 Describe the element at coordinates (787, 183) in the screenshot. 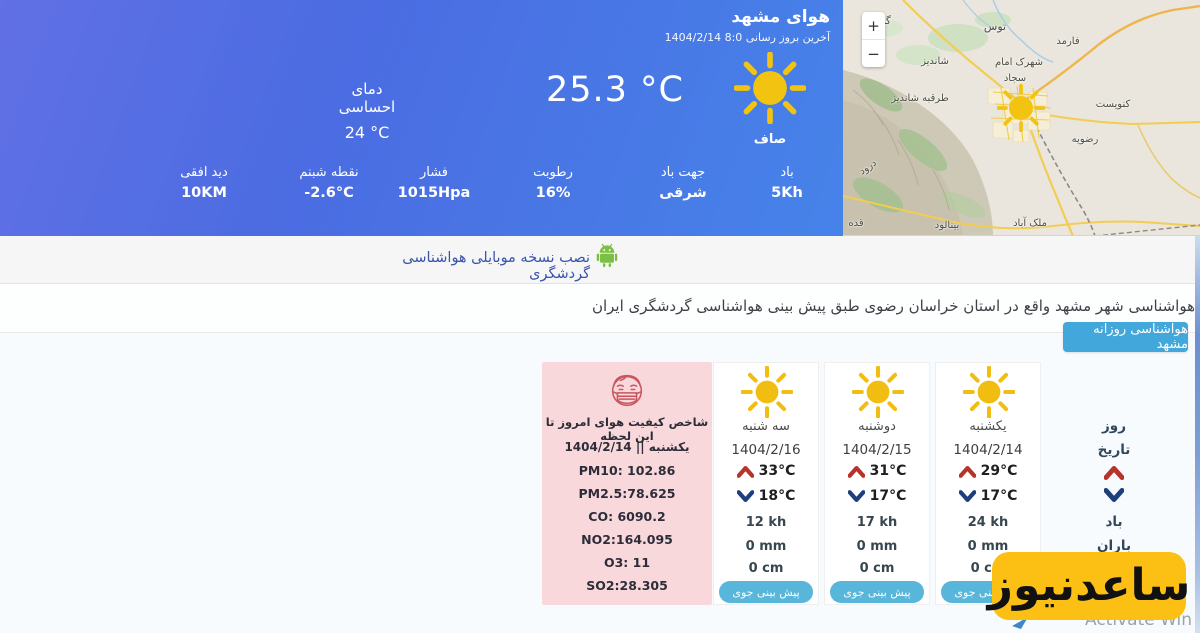

I see `stat-wind: باد 5Kh` at that location.